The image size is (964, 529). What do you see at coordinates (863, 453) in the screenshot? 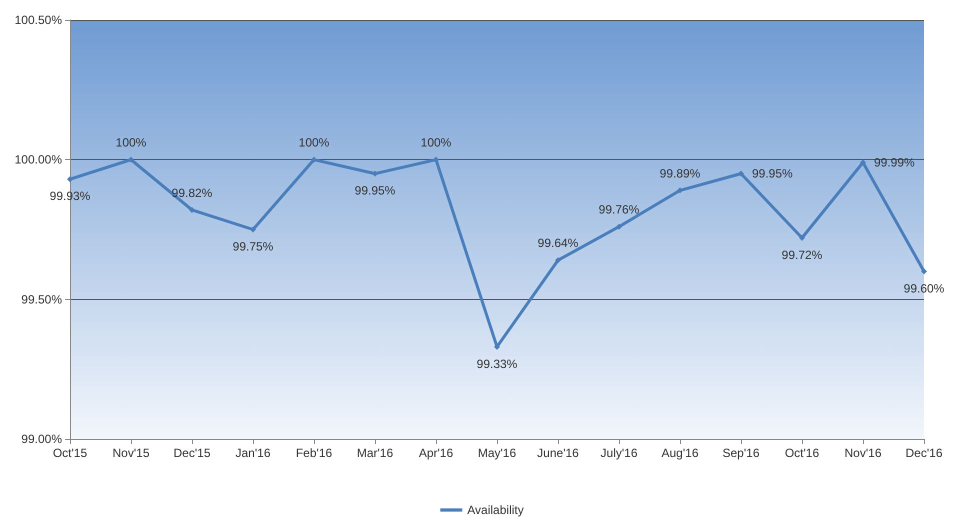
I see `x-tick-label: Nov'16` at bounding box center [863, 453].